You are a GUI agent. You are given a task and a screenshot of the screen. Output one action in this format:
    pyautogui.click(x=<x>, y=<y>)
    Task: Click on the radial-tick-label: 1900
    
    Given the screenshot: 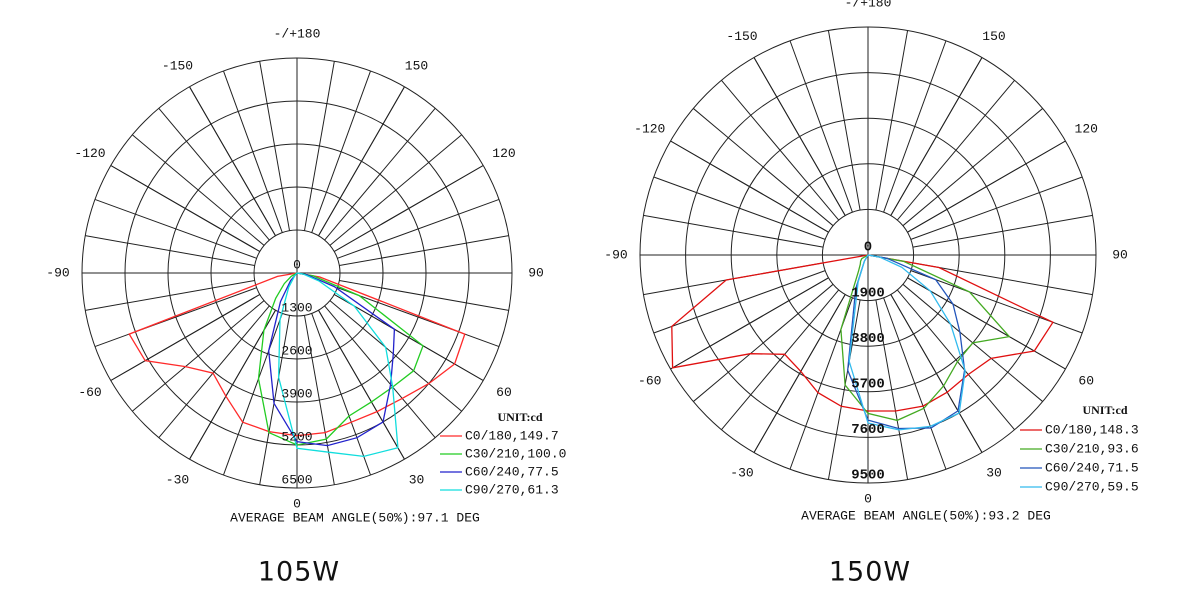 What is the action you would take?
    pyautogui.click(x=868, y=293)
    